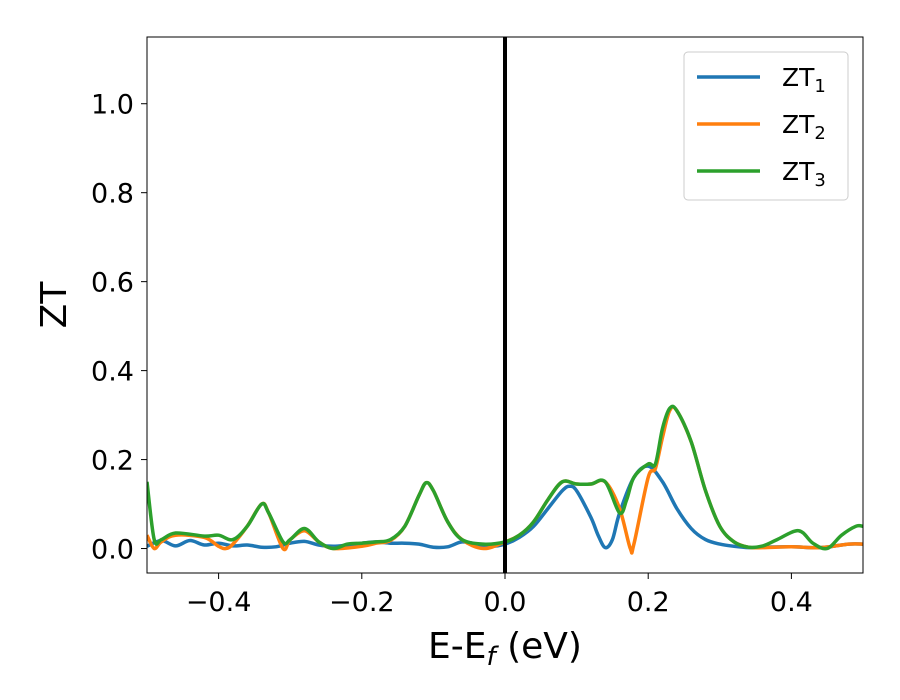 Image resolution: width=900 pixels, height=700 pixels. Describe the element at coordinates (112, 283) in the screenshot. I see `y-tick-label: 0.6` at that location.